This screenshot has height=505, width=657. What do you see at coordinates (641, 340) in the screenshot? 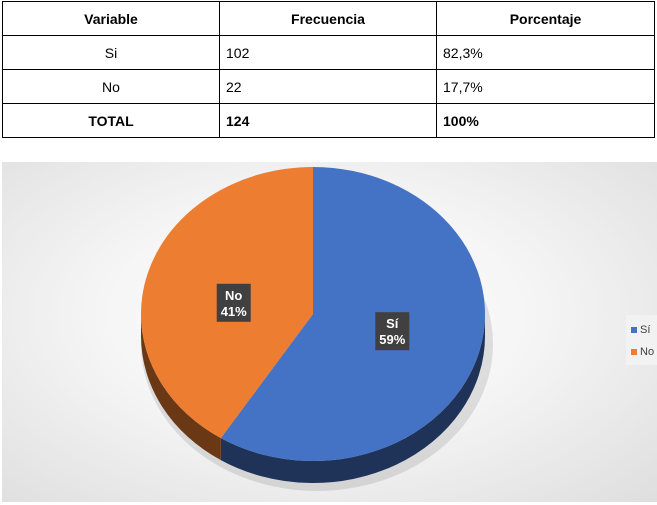
I see `chart-legend: Sí No` at bounding box center [641, 340].